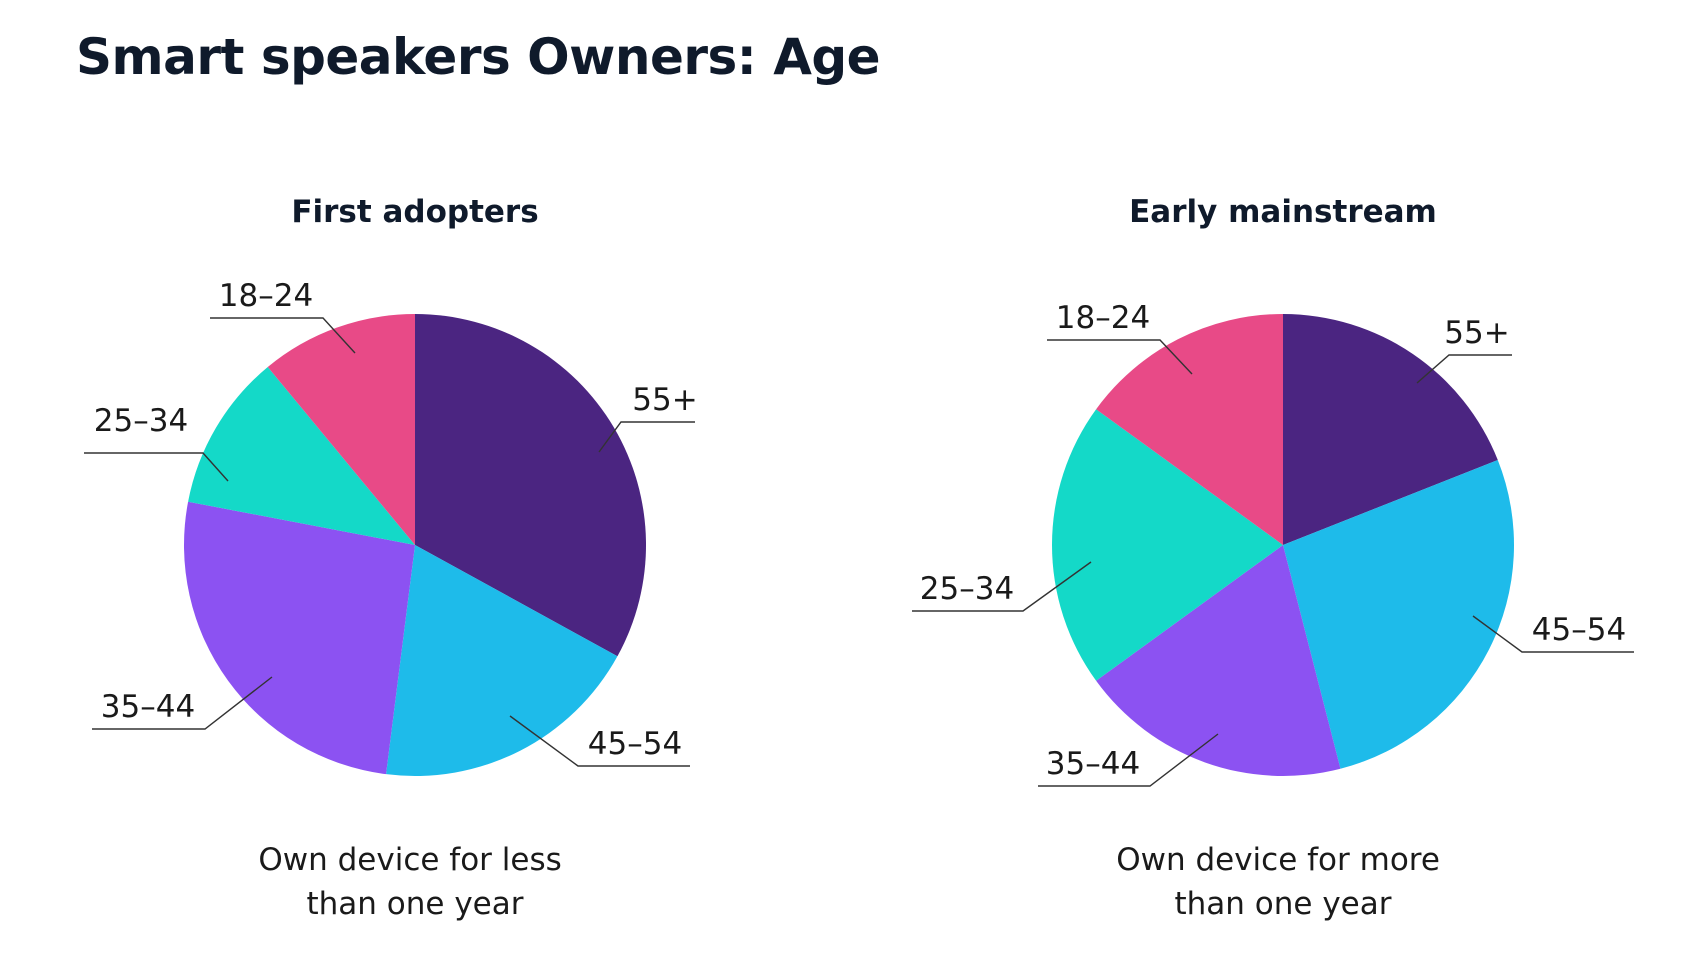 The height and width of the screenshot is (977, 1707). Describe the element at coordinates (1283, 882) in the screenshot. I see `chart-caption: Own device for more than one year` at that location.